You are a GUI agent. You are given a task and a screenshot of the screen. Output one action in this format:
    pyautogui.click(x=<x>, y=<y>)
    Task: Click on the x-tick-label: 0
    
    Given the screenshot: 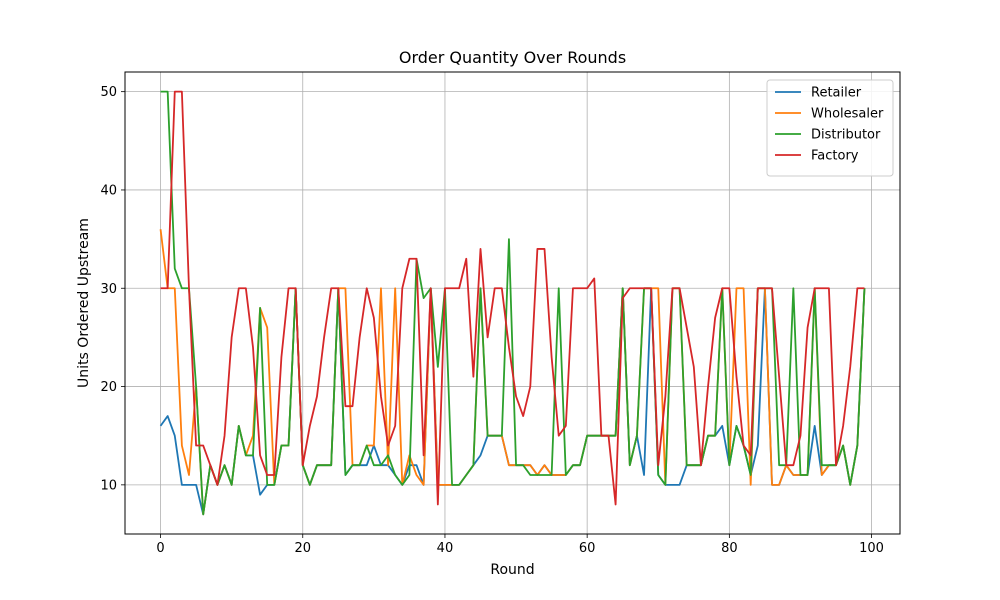 What is the action you would take?
    pyautogui.click(x=160, y=548)
    